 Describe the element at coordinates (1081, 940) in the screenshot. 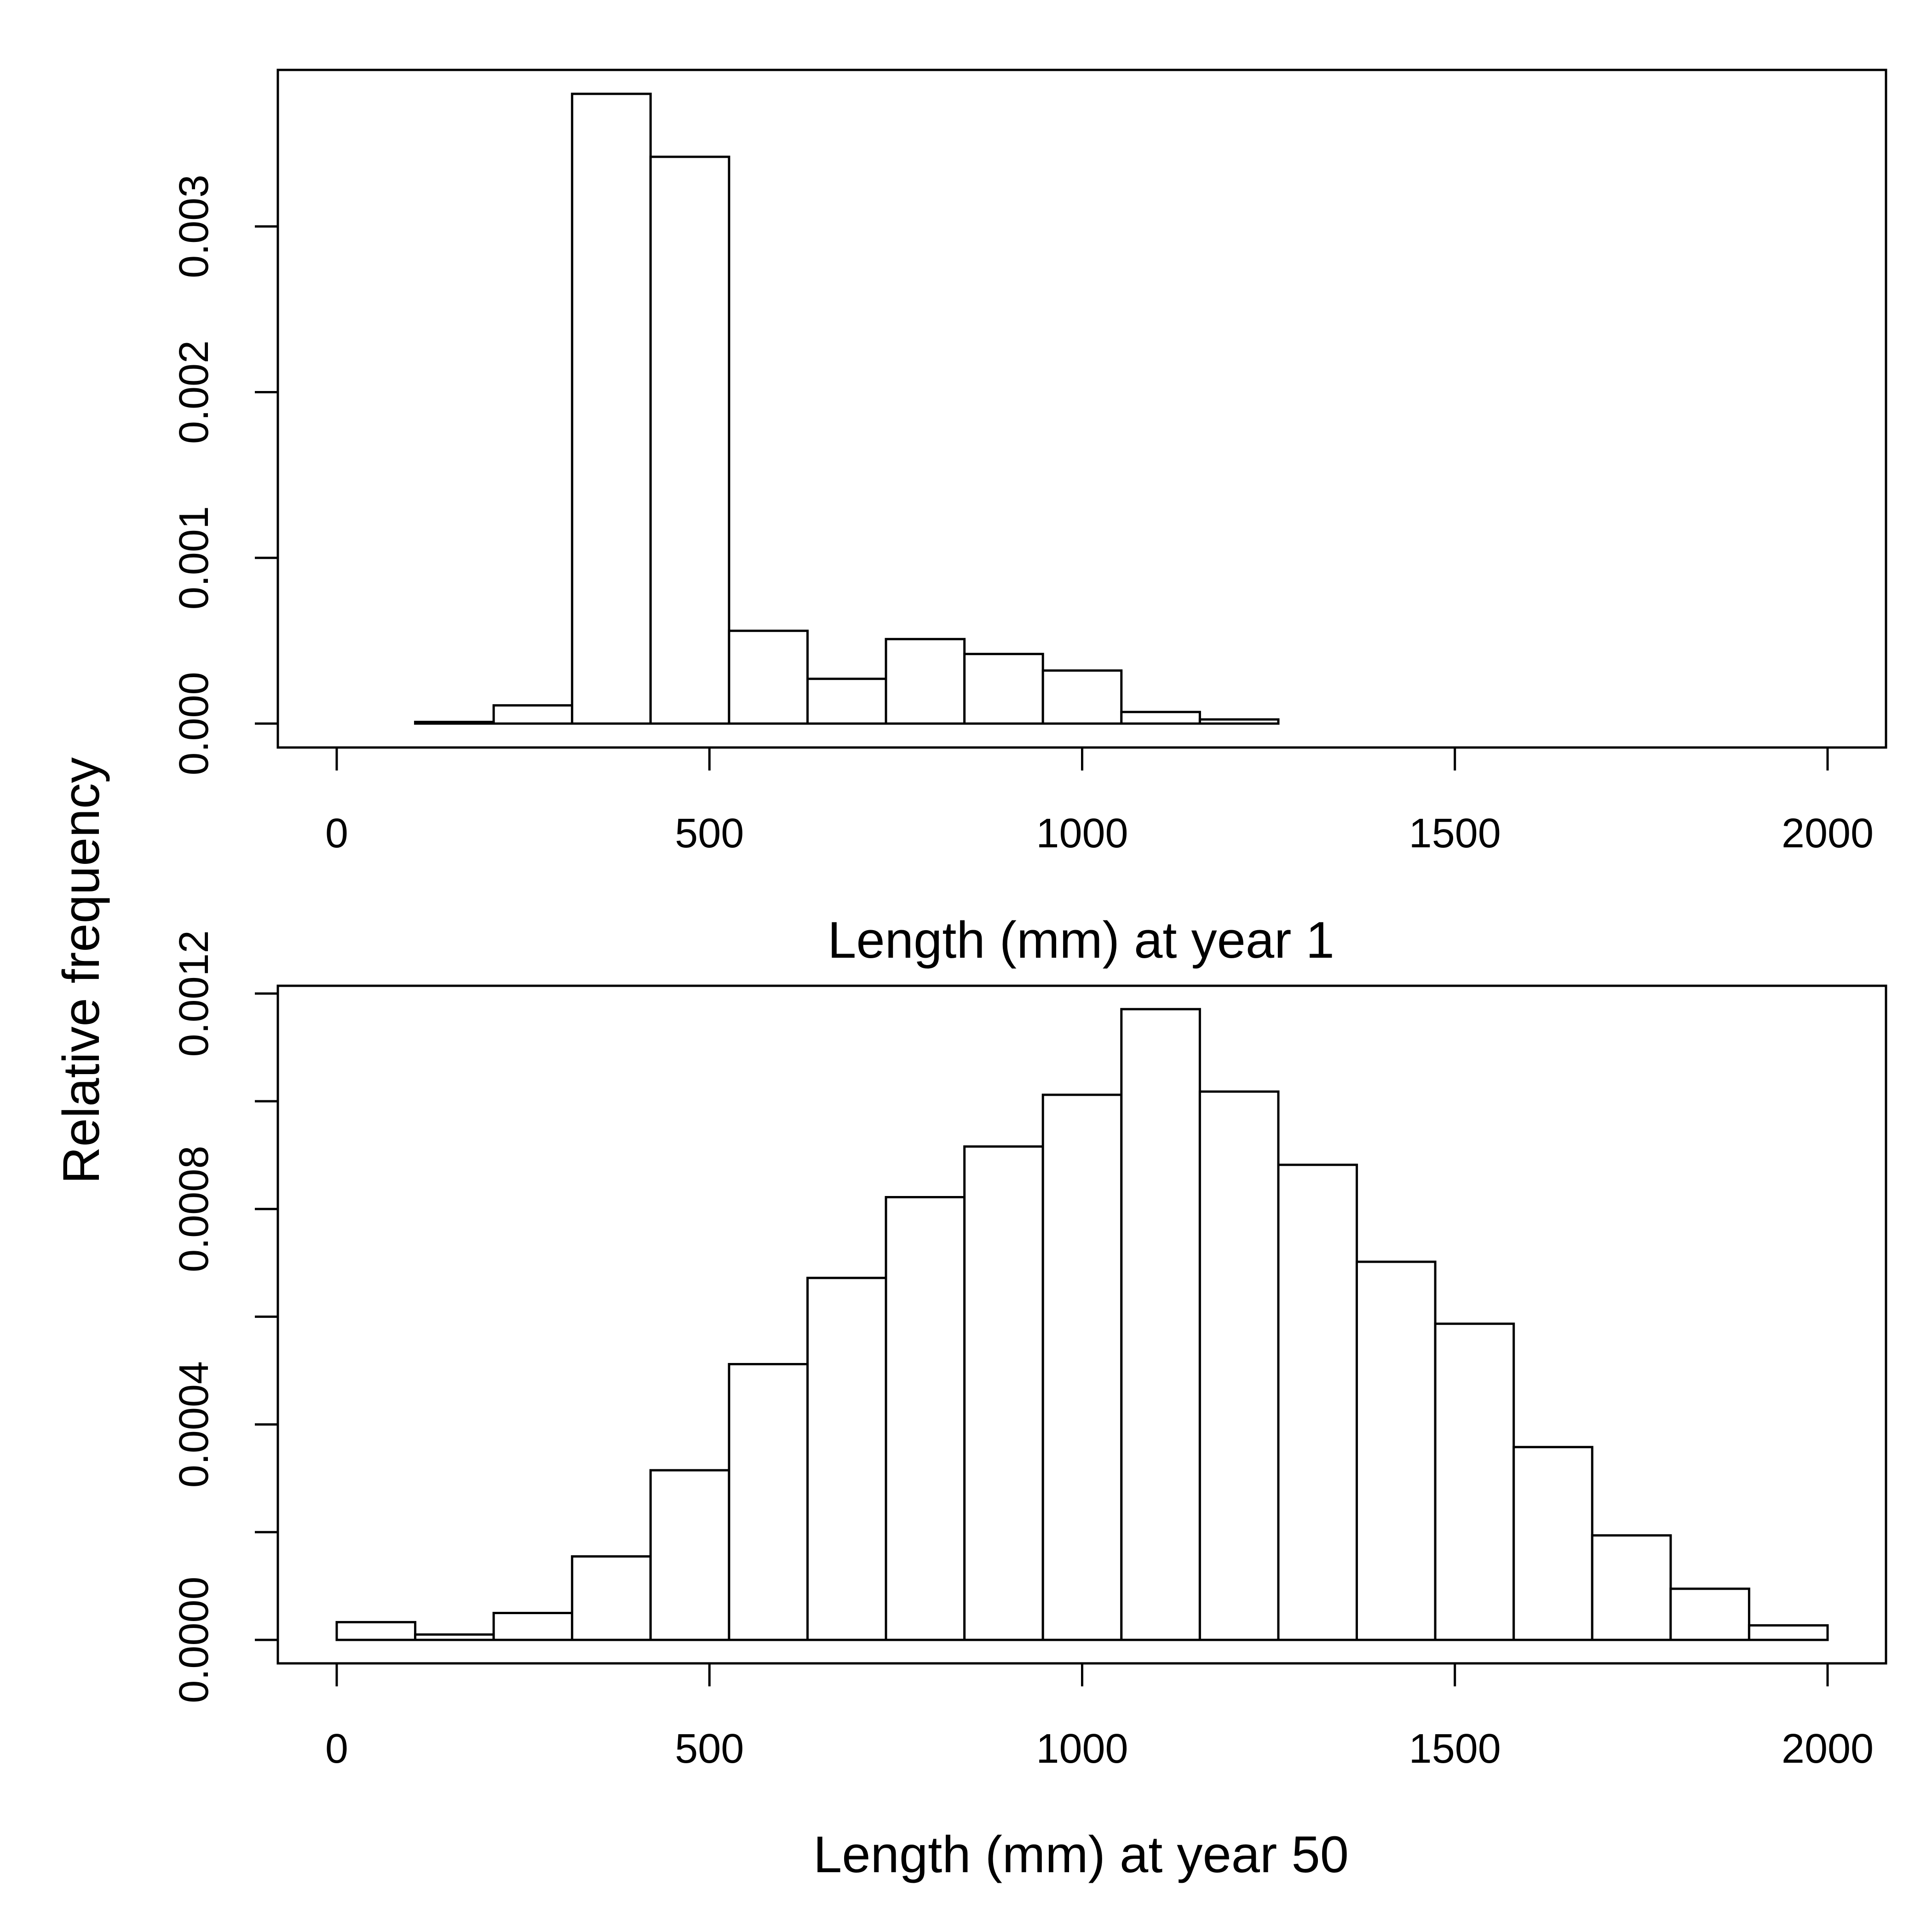

I see `x-axis-title: Length (mm) at year 1` at that location.